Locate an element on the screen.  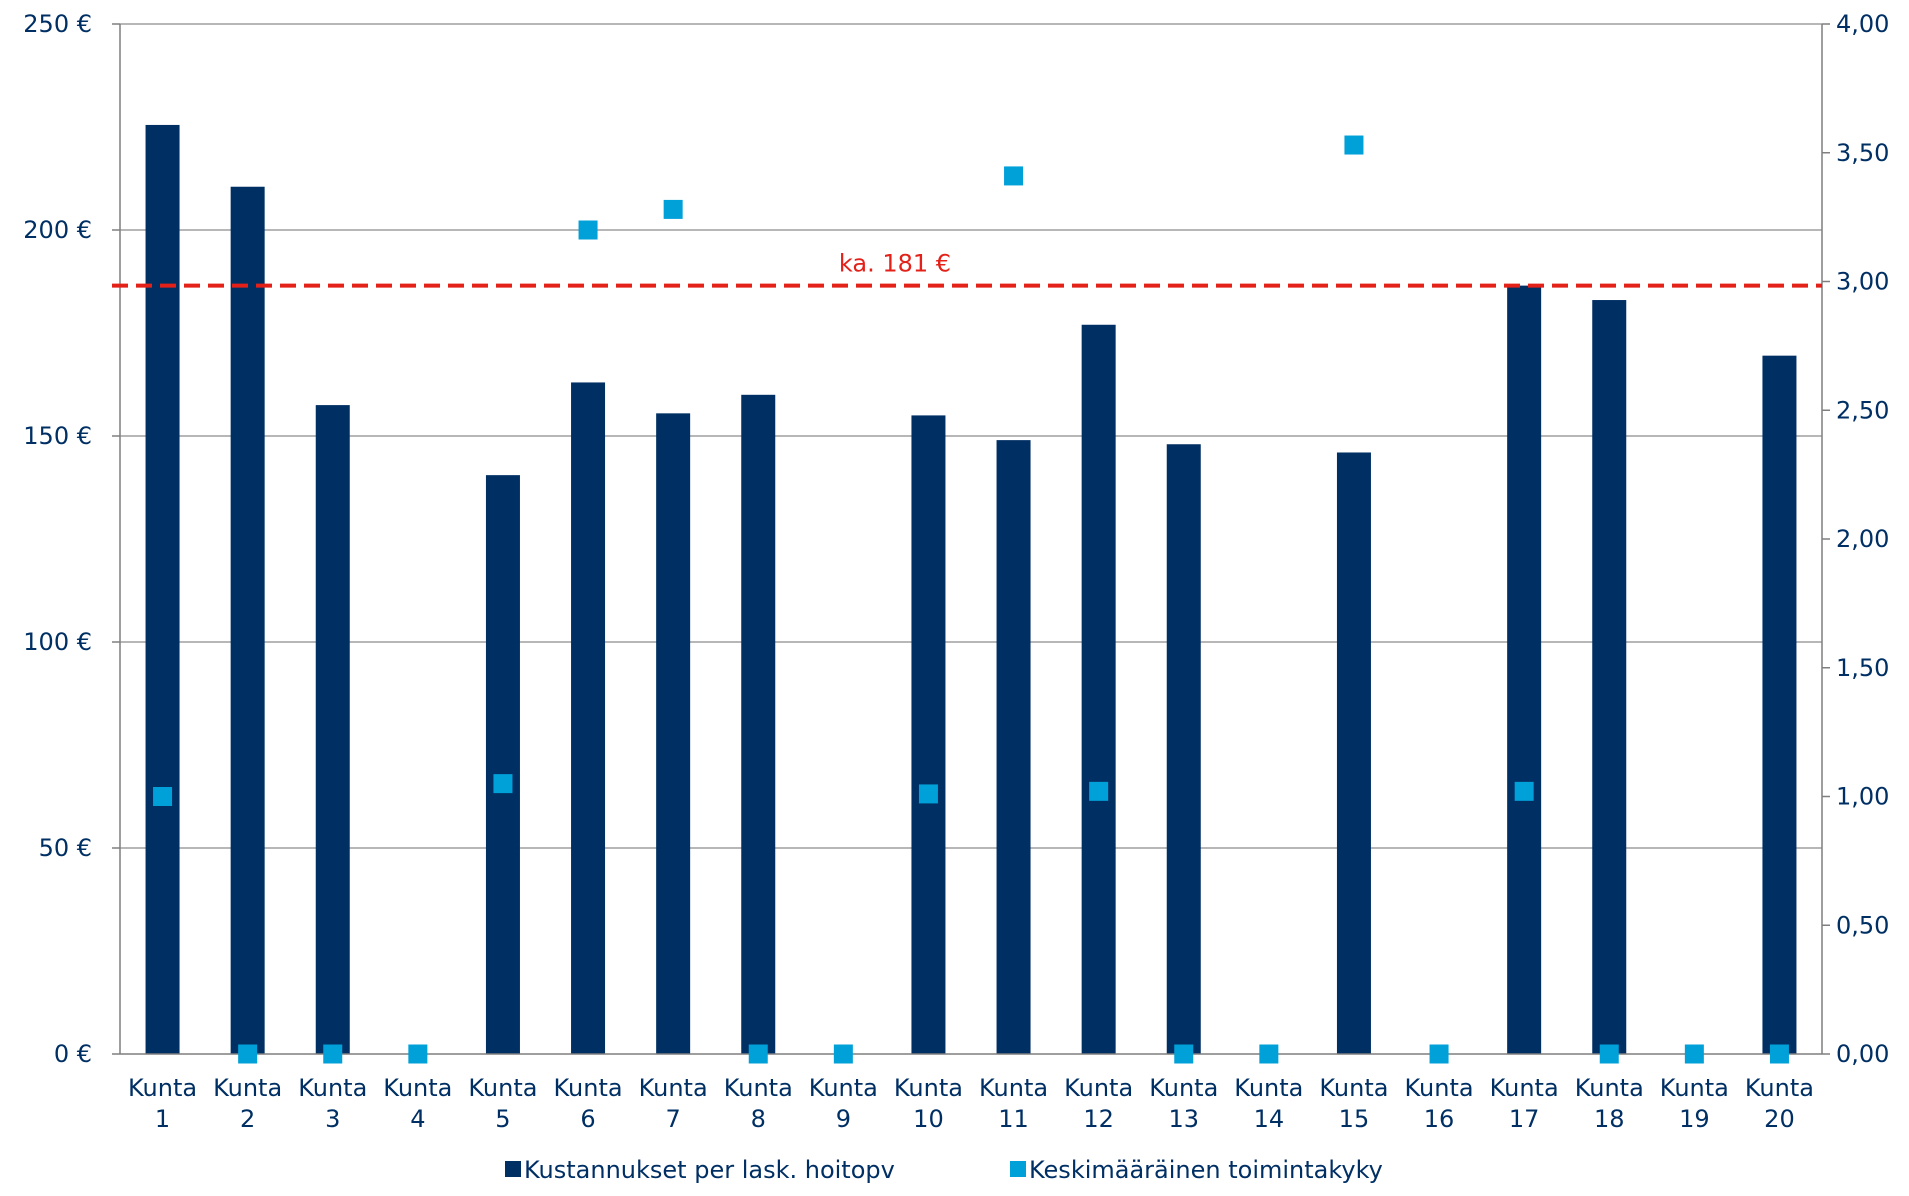
category-label: 9 is located at coordinates (843, 1119).